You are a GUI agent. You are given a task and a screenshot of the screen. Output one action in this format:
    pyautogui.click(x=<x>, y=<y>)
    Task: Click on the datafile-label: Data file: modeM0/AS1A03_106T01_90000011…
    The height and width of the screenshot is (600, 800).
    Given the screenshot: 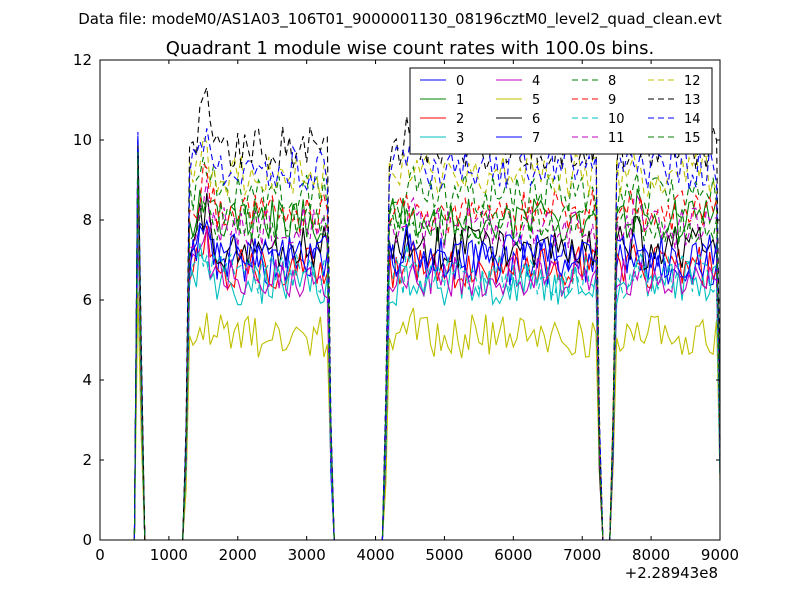 What is the action you would take?
    pyautogui.click(x=400, y=19)
    